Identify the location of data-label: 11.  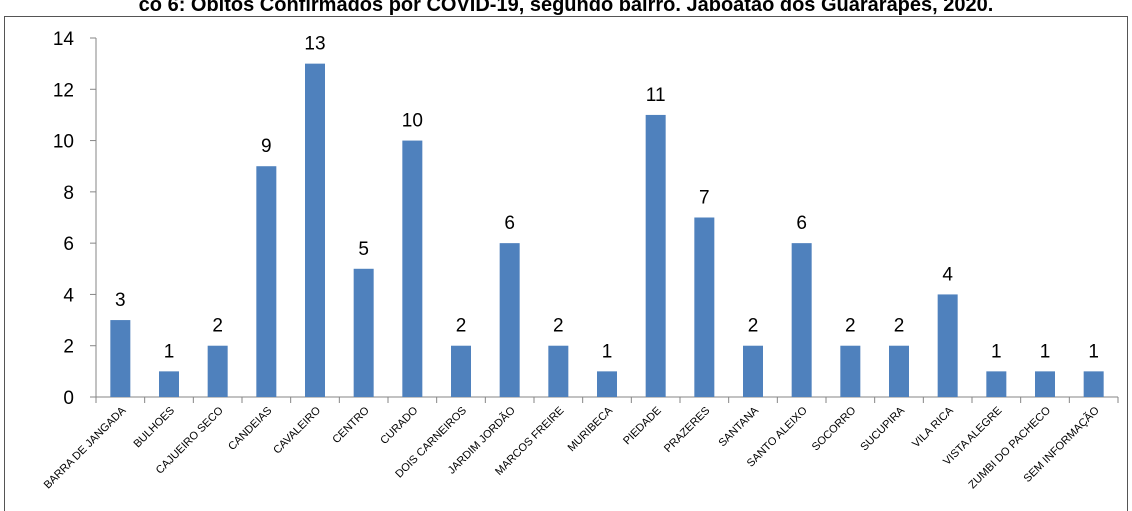
(656, 95).